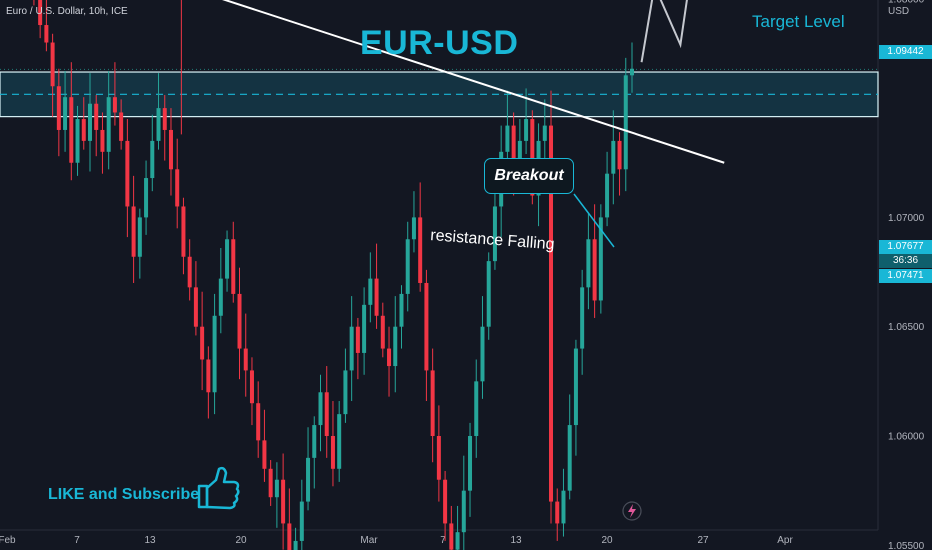  What do you see at coordinates (905, 276) in the screenshot?
I see `zone-price-label: 1.07471` at bounding box center [905, 276].